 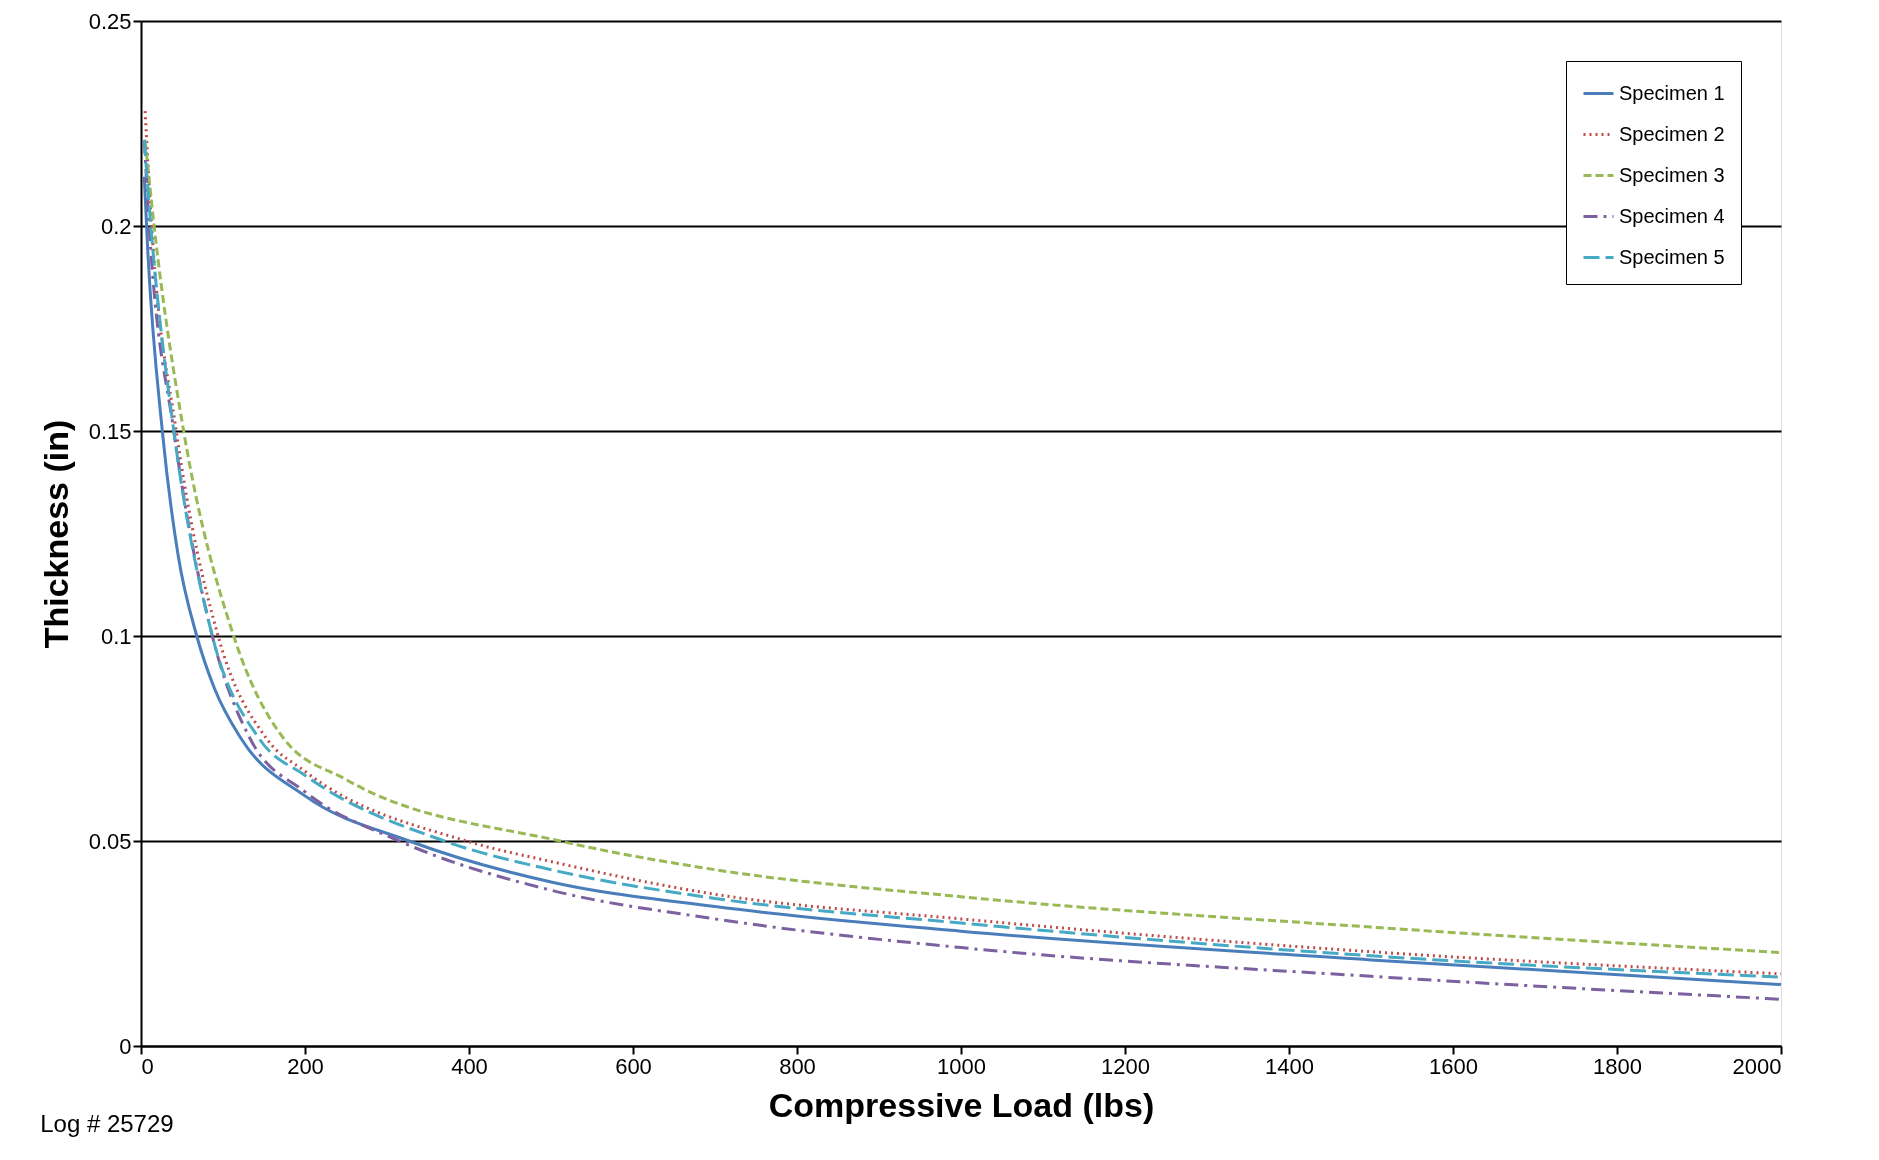 I want to click on text: Log # 25729, so click(x=107, y=1123).